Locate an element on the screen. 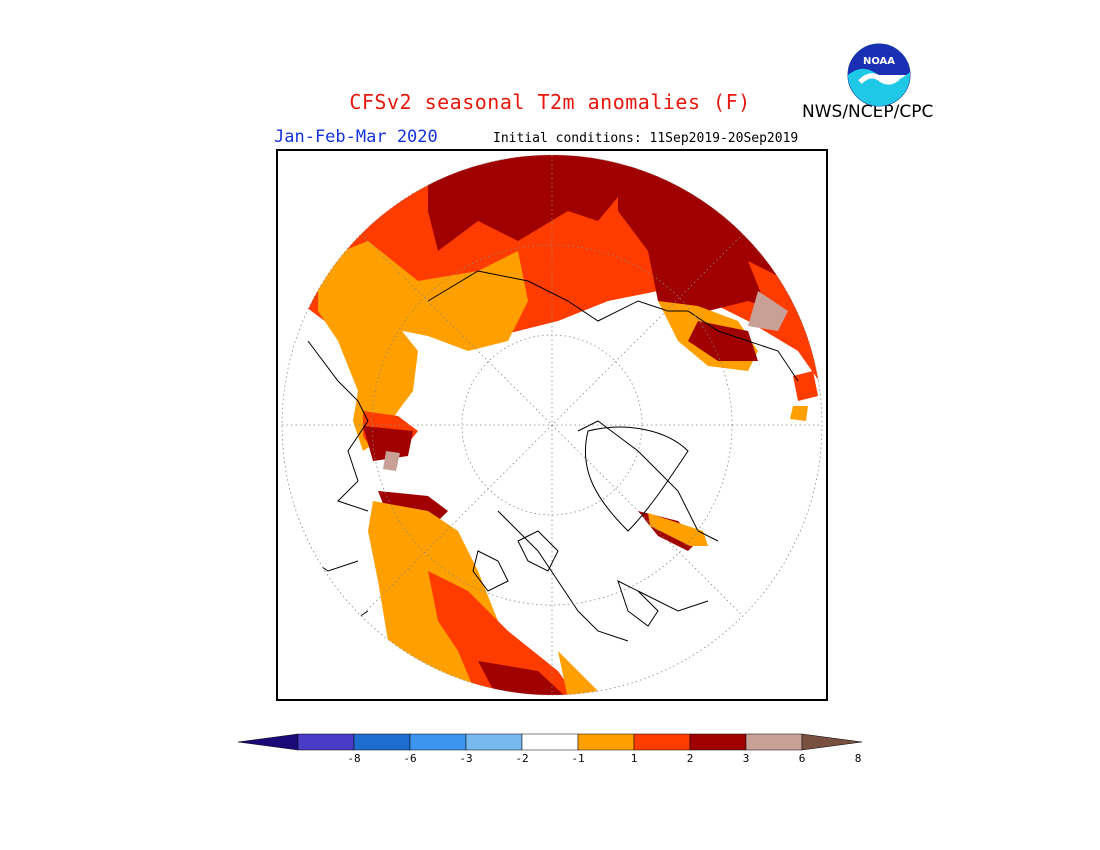  colorbar-tick-label: 2 is located at coordinates (690, 758).